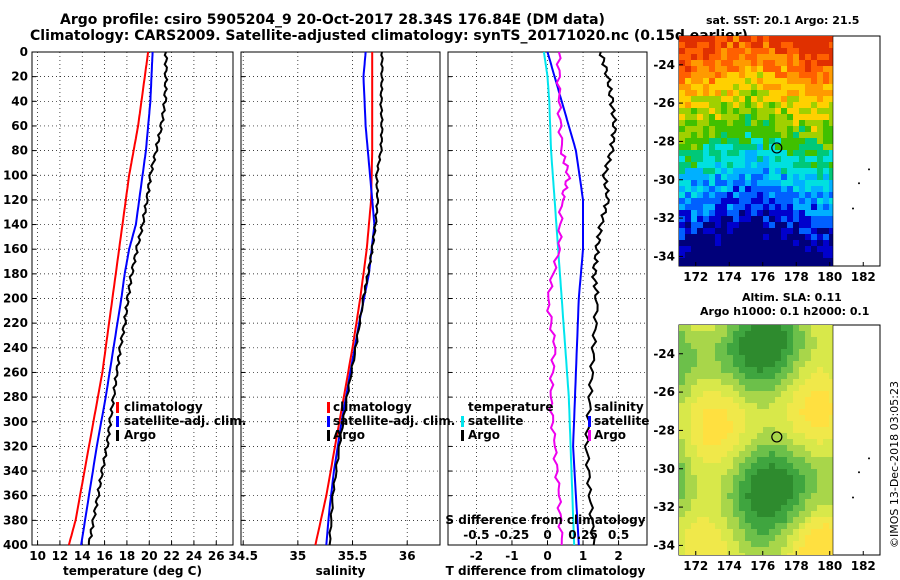 The width and height of the screenshot is (900, 580). What do you see at coordinates (194, 556) in the screenshot?
I see `x-tick-label: 24` at bounding box center [194, 556].